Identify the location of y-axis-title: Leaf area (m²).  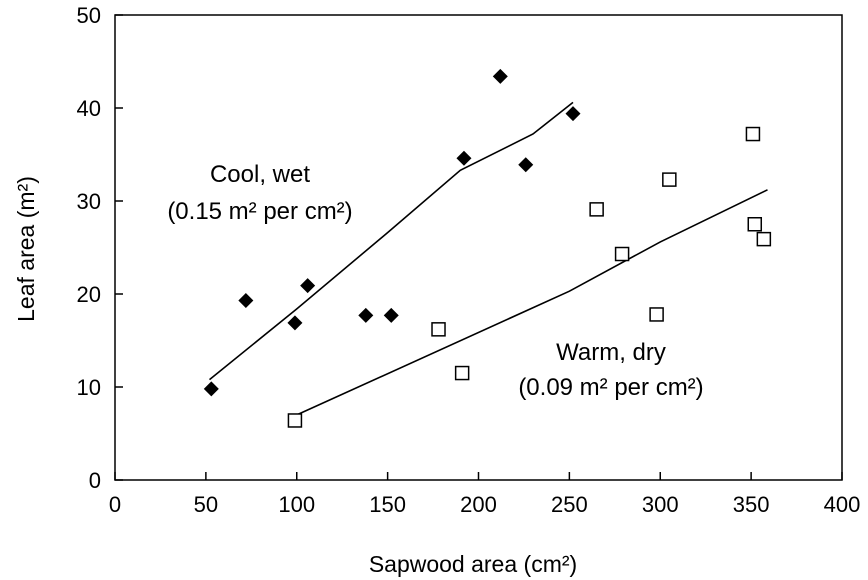
(26, 249).